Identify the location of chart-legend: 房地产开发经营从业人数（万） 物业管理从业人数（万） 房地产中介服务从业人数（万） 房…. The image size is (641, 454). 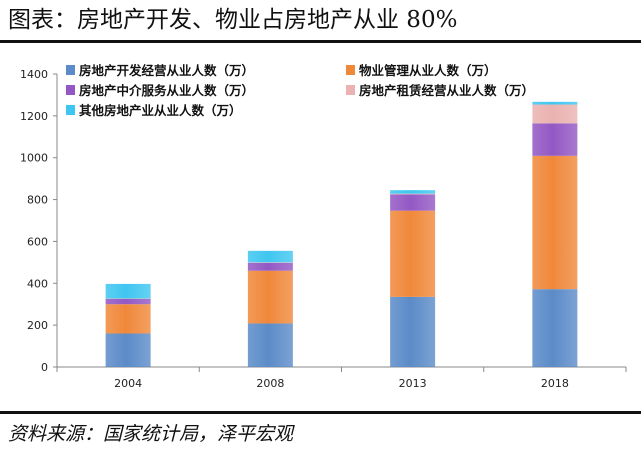
(300, 90).